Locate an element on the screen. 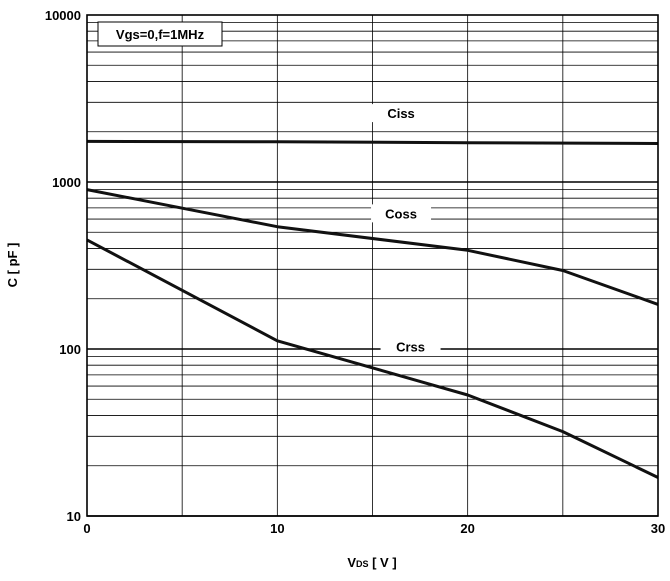 Image resolution: width=670 pixels, height=581 pixels. x-tick-label: 0 is located at coordinates (86, 528).